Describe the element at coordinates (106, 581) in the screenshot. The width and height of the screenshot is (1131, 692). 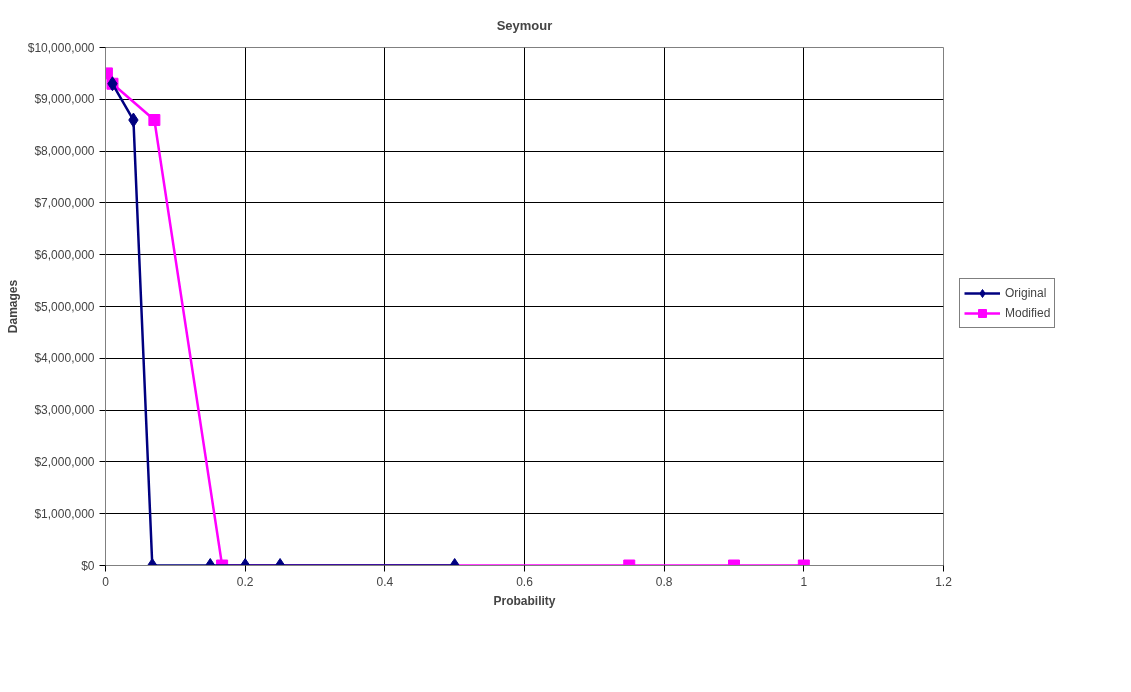
I see `x-tick-label: 0` at that location.